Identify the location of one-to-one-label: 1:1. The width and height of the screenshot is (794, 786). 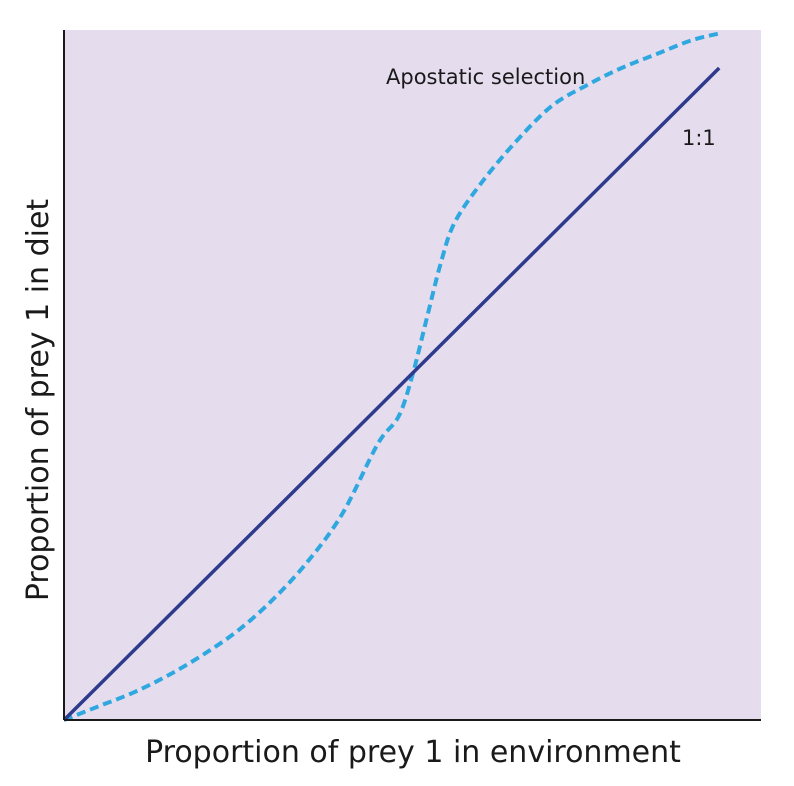
(699, 138).